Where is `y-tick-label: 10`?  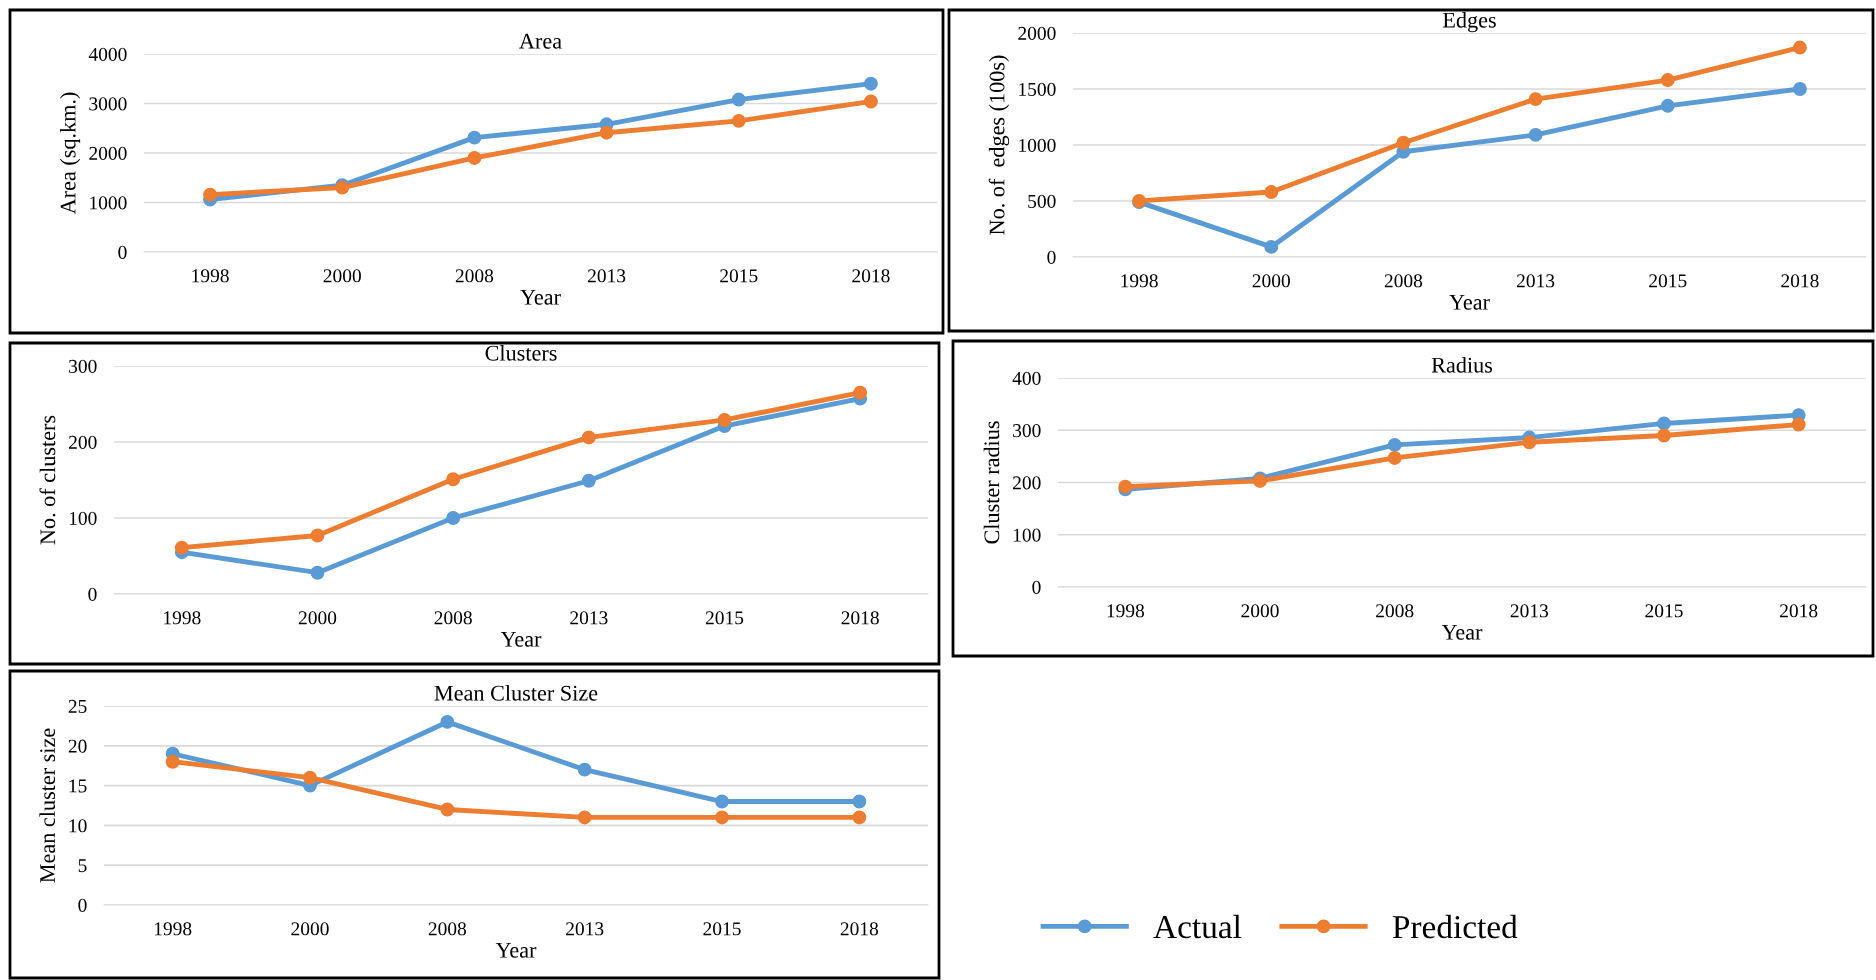 y-tick-label: 10 is located at coordinates (78, 826).